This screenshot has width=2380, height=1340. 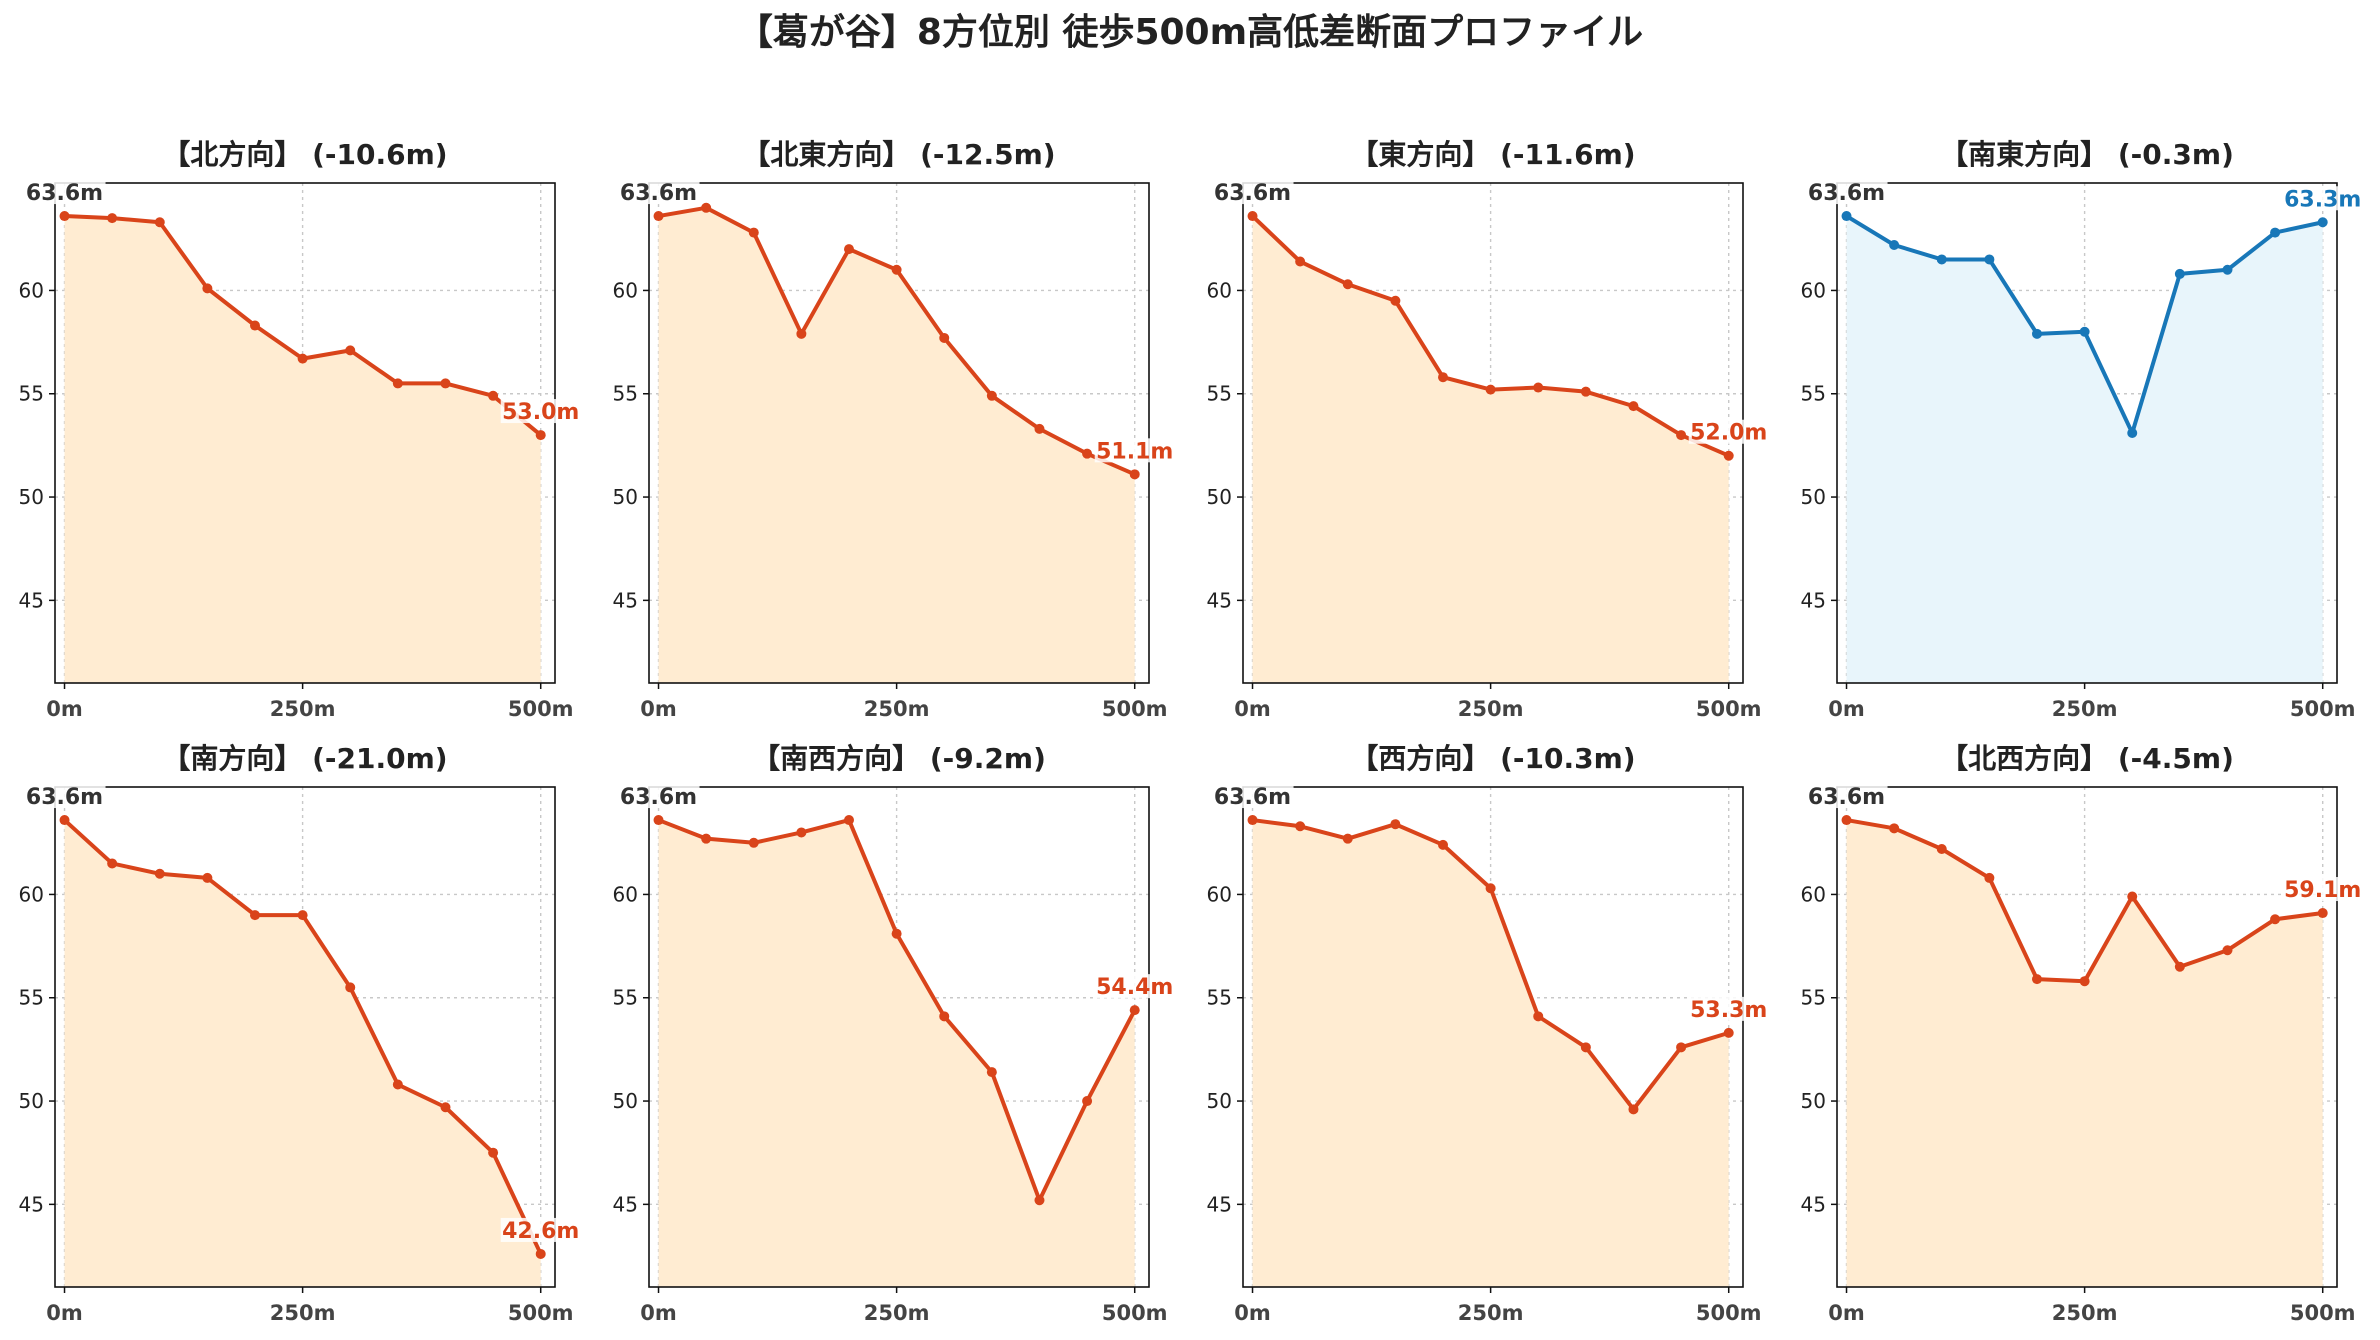 I want to click on end-elevation-label: 52.0m, so click(x=1728, y=433).